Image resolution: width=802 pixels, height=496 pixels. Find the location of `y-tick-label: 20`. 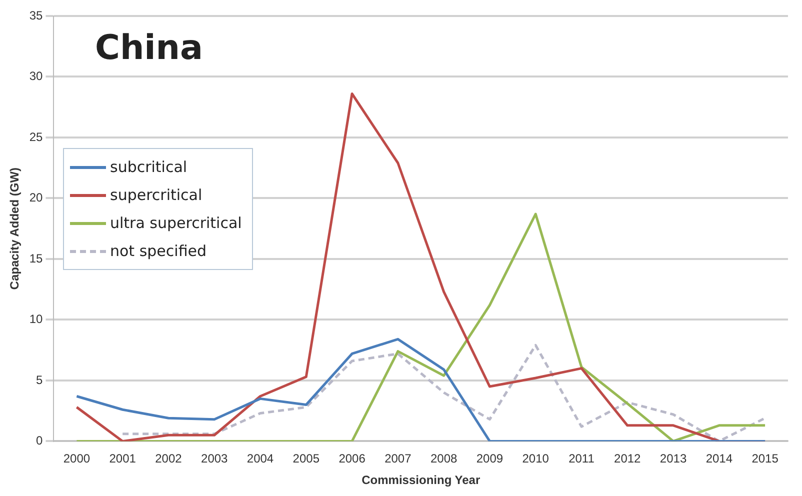

y-tick-label: 20 is located at coordinates (36, 197).